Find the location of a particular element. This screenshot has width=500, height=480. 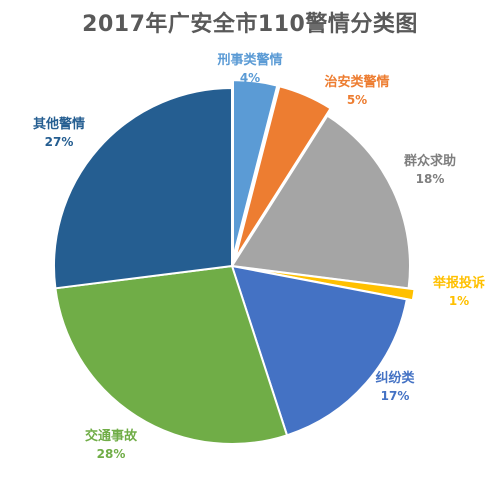

slice-label-6: 交通事故 28% is located at coordinates (111, 444).